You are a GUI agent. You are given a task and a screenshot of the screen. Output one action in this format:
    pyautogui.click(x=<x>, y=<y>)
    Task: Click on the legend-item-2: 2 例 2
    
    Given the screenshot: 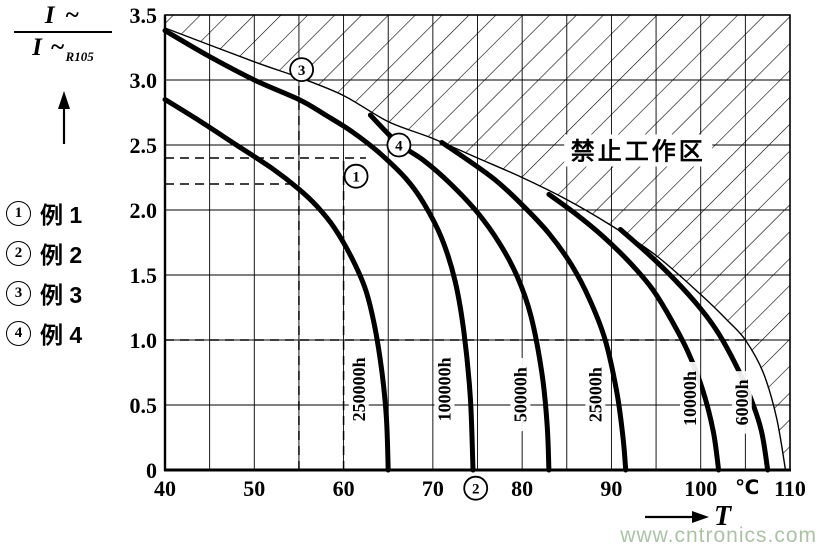 What is the action you would take?
    pyautogui.click(x=44, y=253)
    